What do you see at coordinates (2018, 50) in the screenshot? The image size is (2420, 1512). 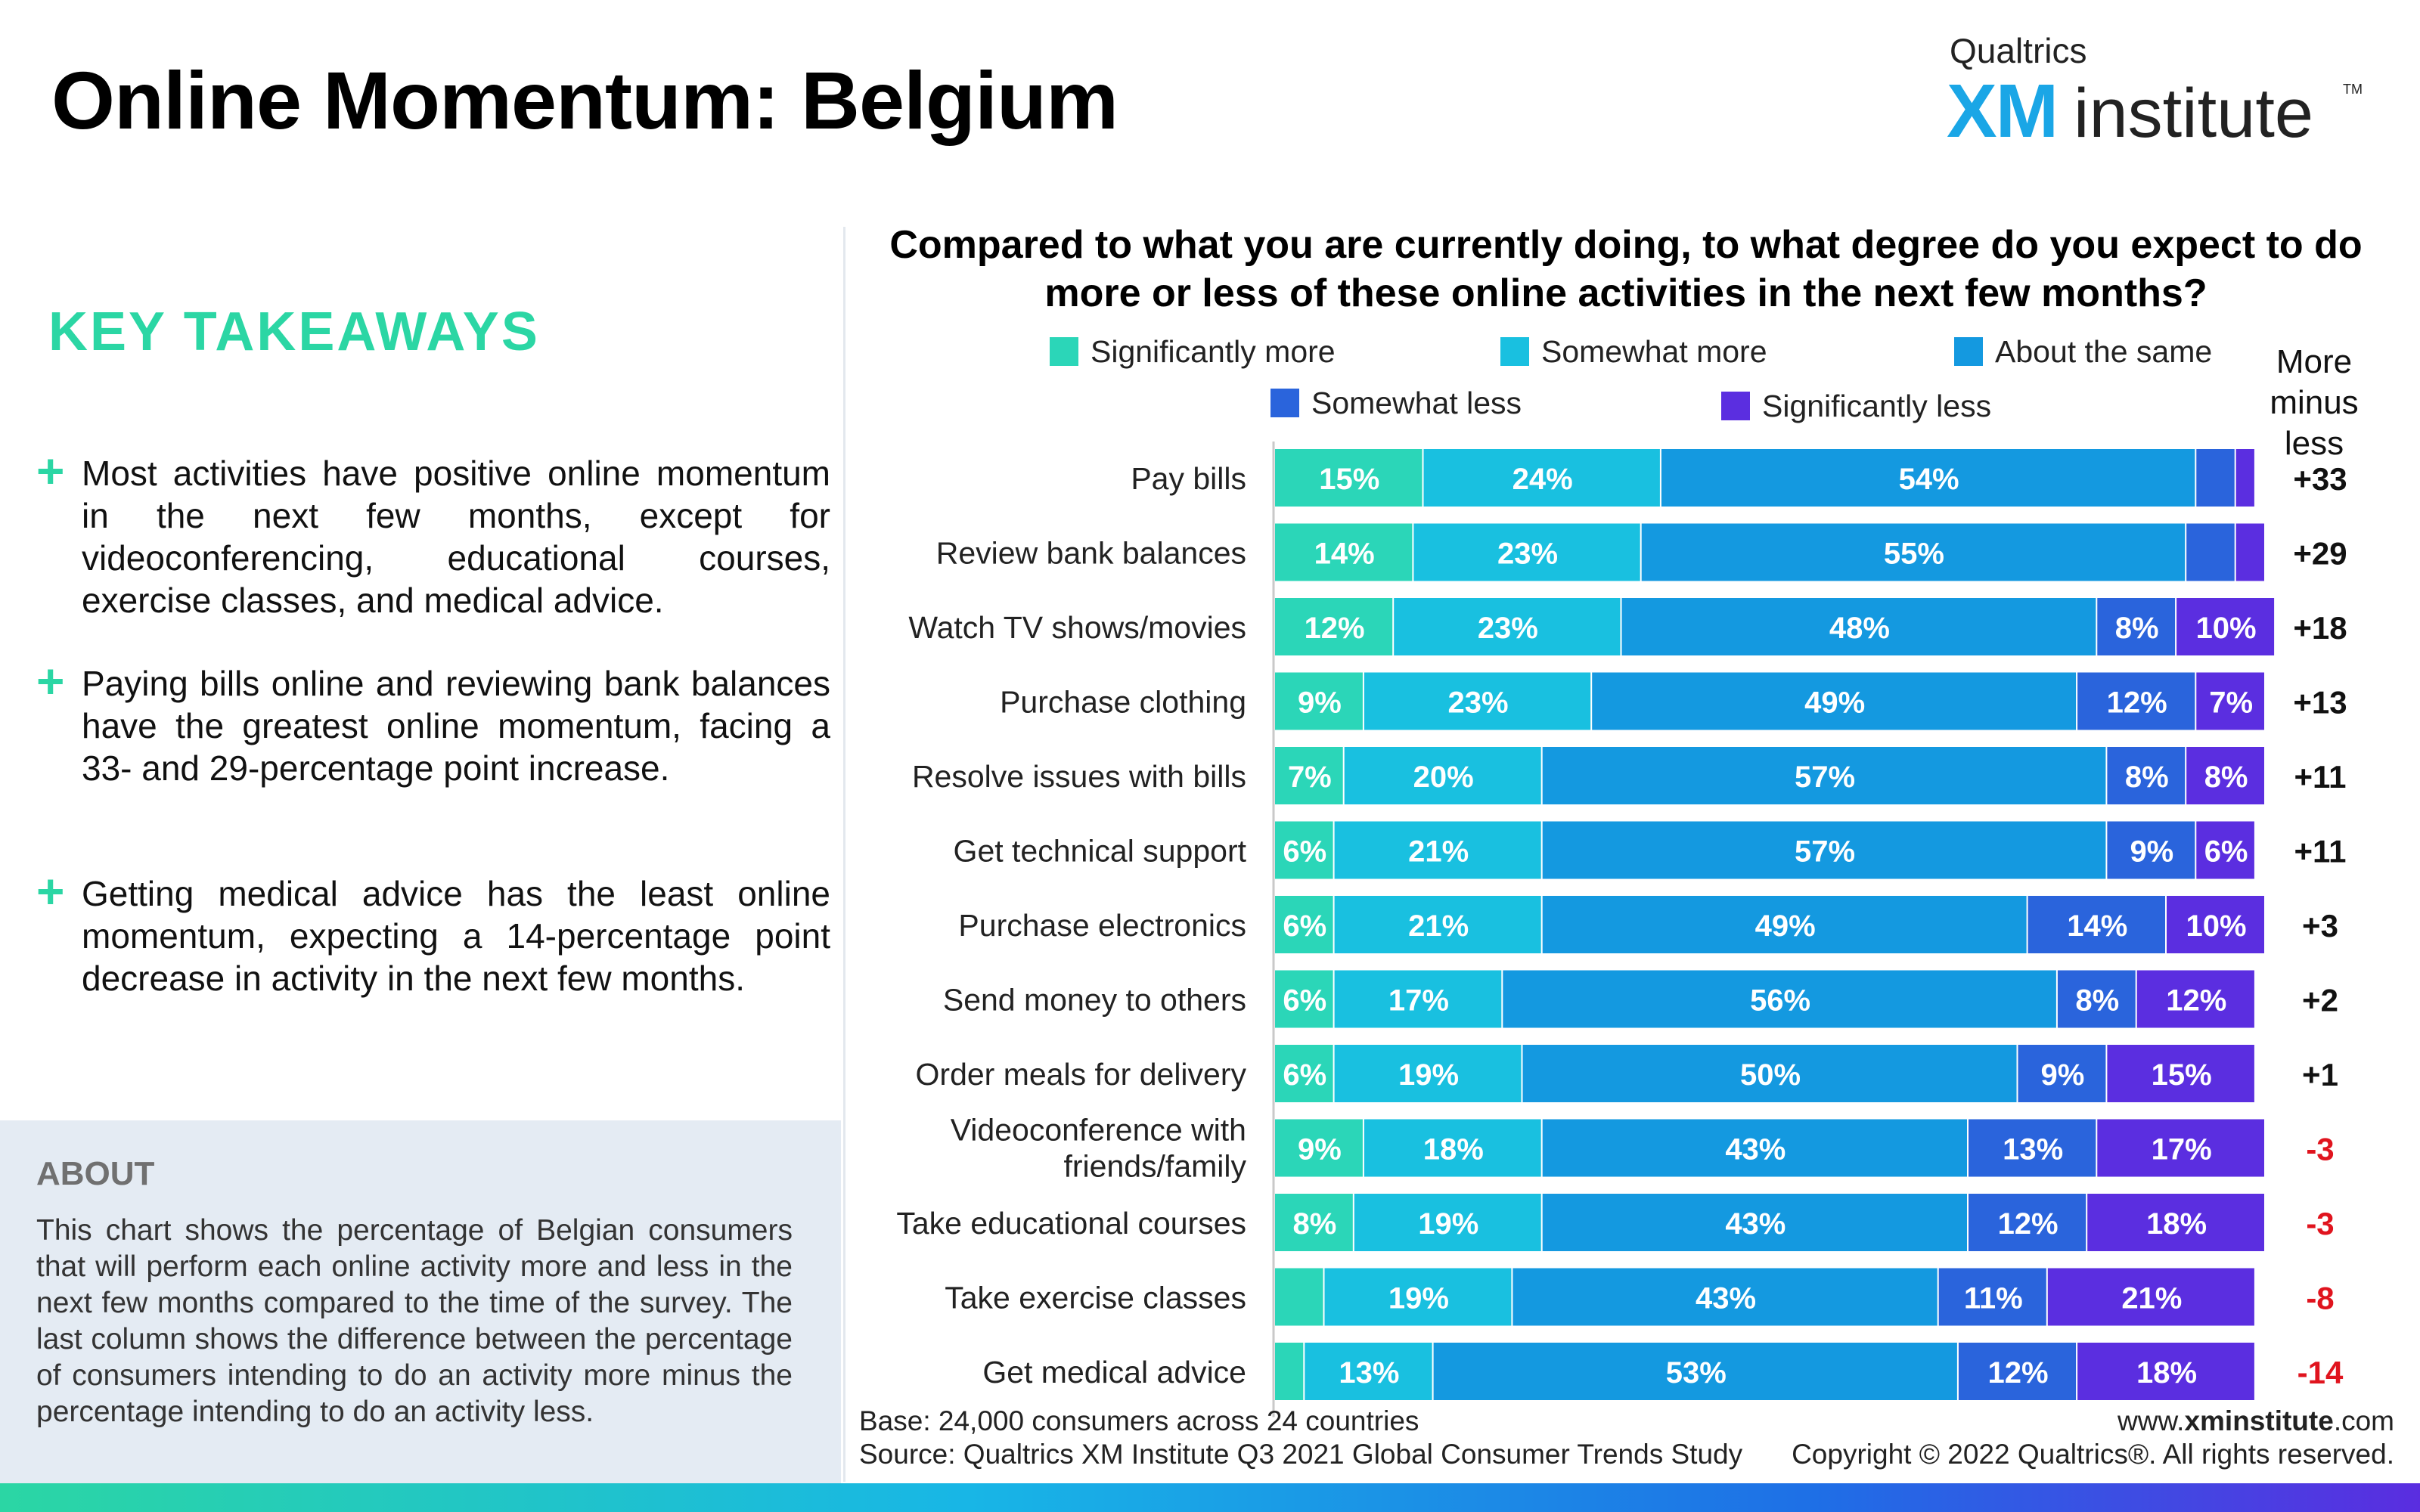 I see `logo-qualtrics-text: Qualtrics` at bounding box center [2018, 50].